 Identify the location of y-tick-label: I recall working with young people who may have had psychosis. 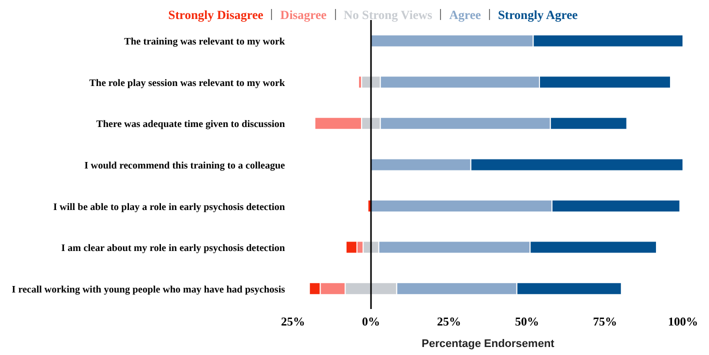
(149, 290).